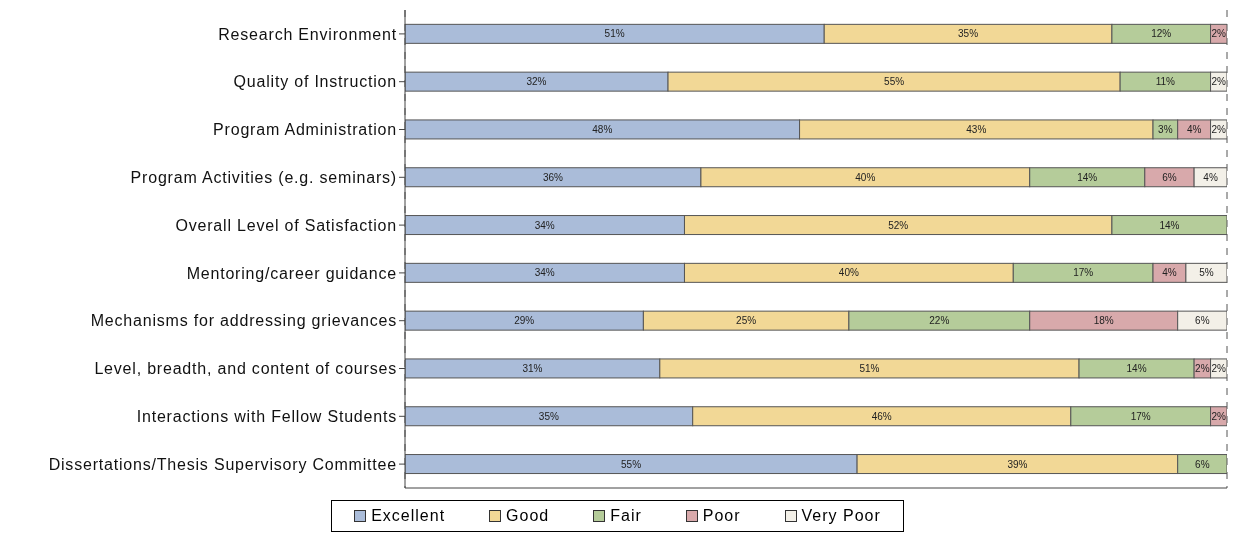 This screenshot has height=548, width=1237. I want to click on data-label: 32%, so click(536, 82).